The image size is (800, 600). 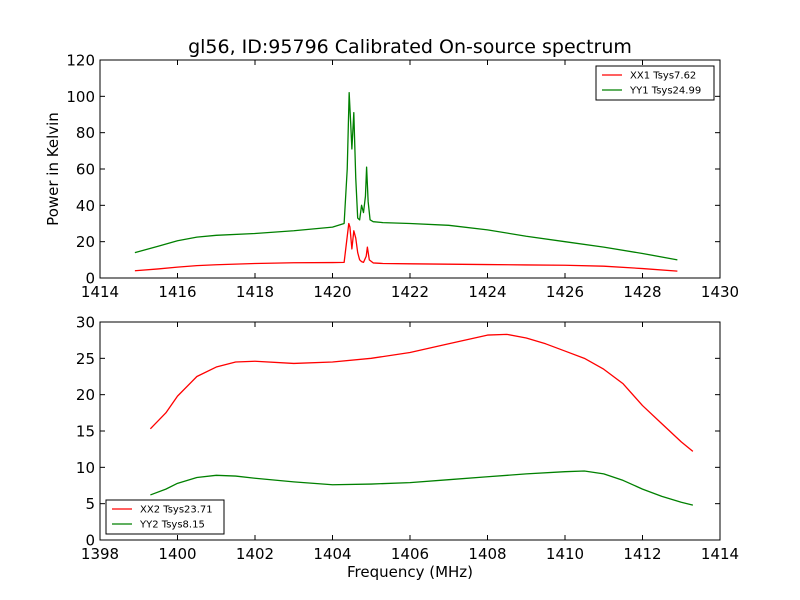 I want to click on y-tick-label: 60, so click(x=85, y=170).